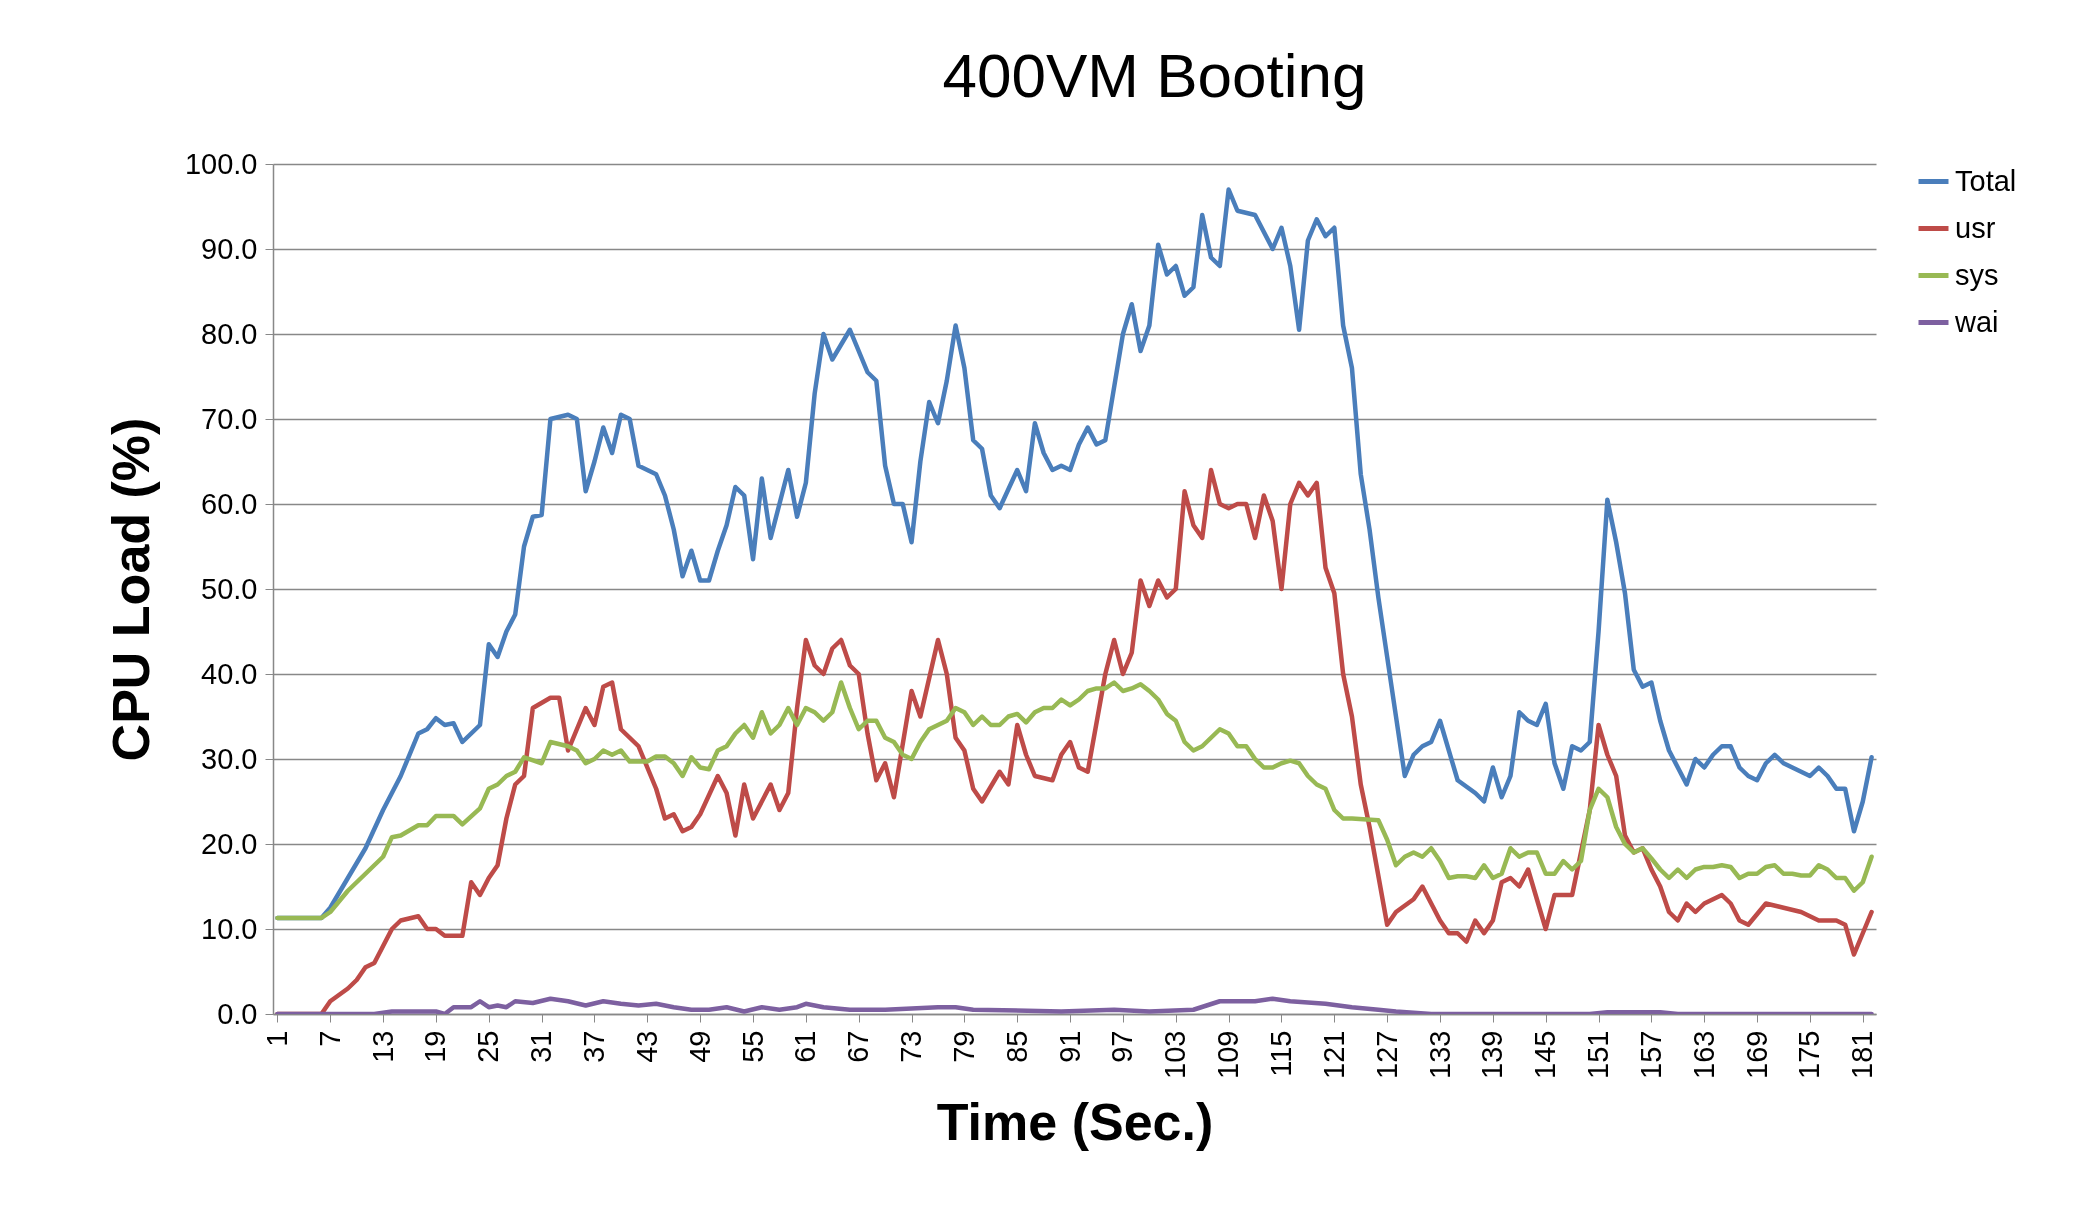  I want to click on x-tick-label: 73, so click(911, 1046).